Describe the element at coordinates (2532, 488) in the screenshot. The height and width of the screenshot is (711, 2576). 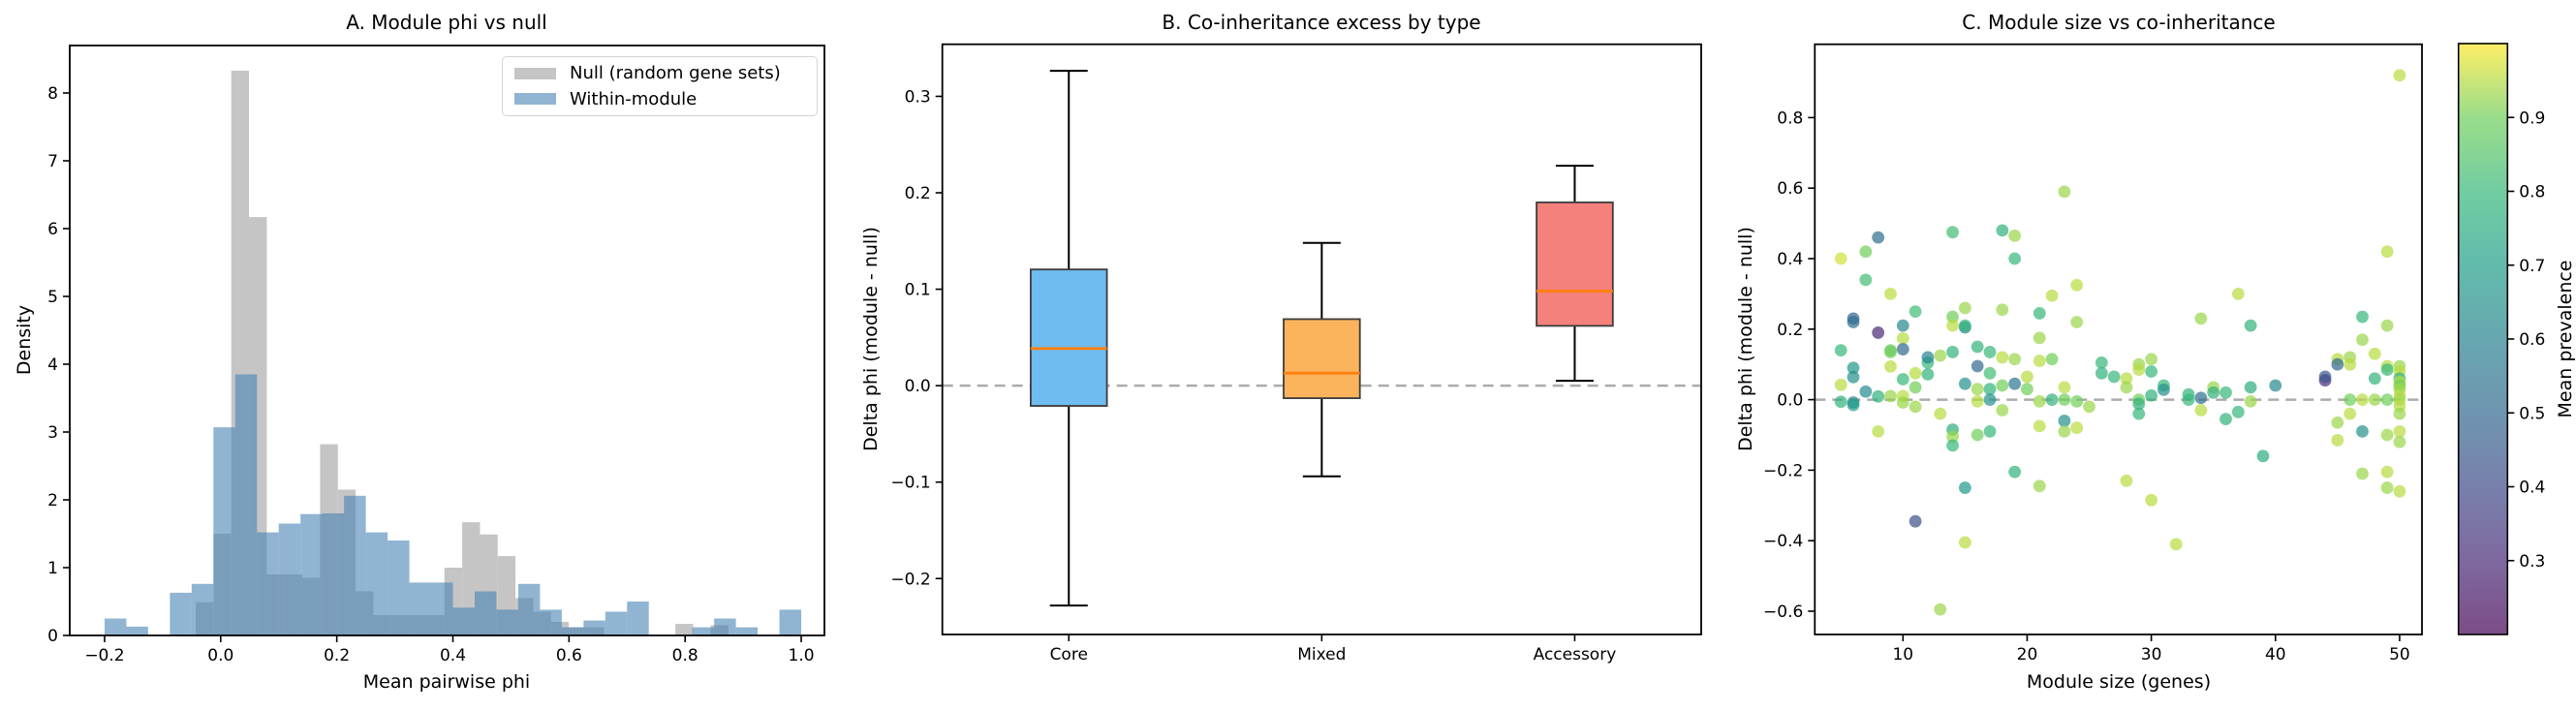
I see `colorbar-tick-label: 0.4` at that location.